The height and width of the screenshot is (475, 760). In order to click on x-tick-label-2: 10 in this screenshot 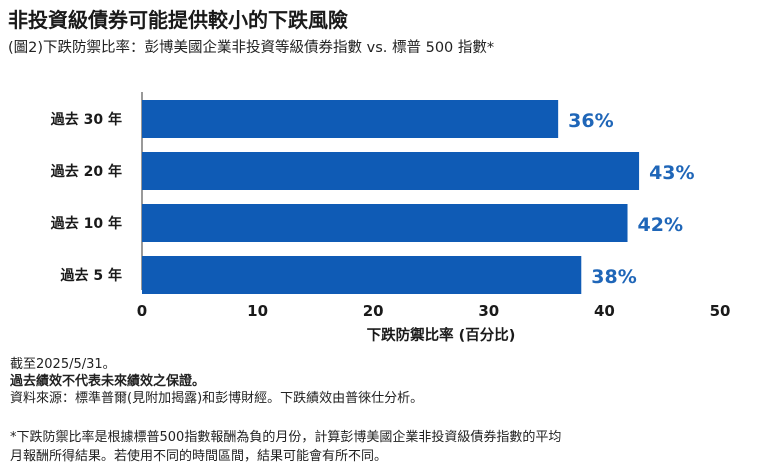, I will do `click(257, 311)`.